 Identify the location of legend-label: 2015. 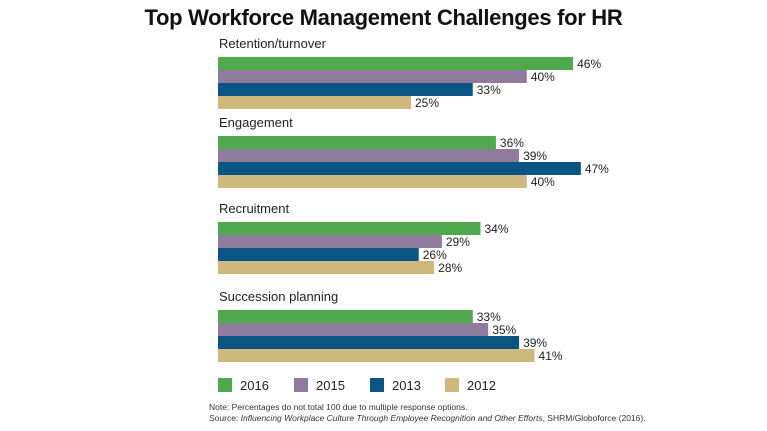
(330, 385).